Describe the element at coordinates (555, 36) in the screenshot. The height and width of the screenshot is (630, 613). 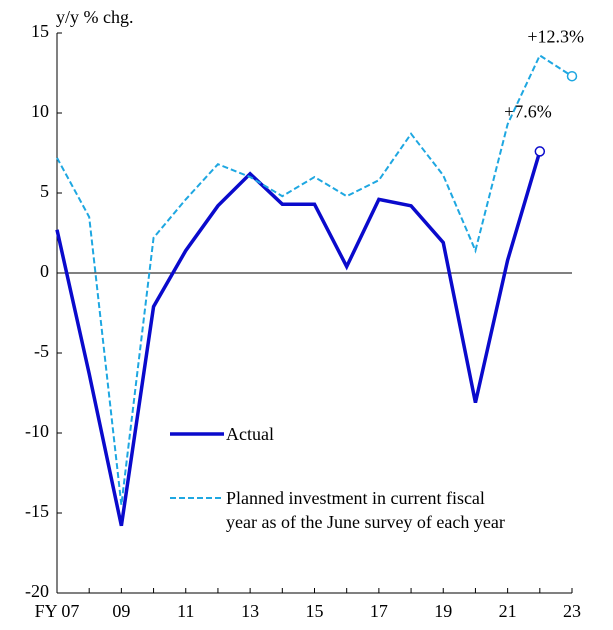
I see `annotation: +12.3%` at that location.